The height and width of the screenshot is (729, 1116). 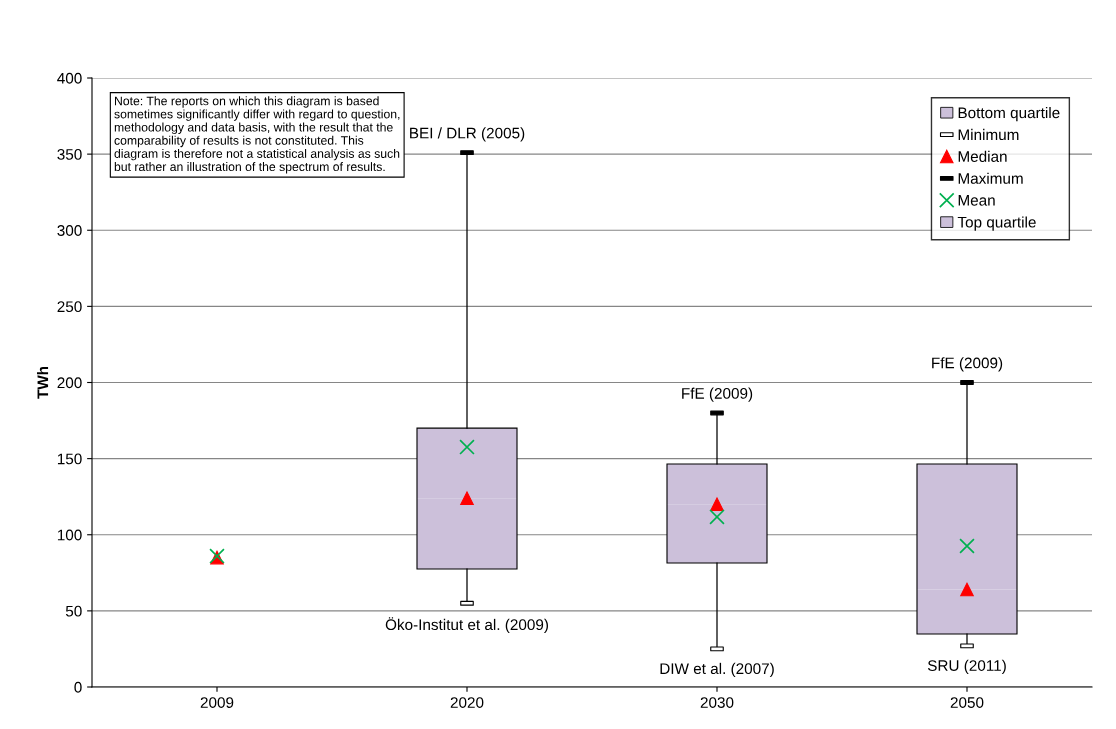 I want to click on legend-label: Bottom quartile, so click(x=1009, y=114).